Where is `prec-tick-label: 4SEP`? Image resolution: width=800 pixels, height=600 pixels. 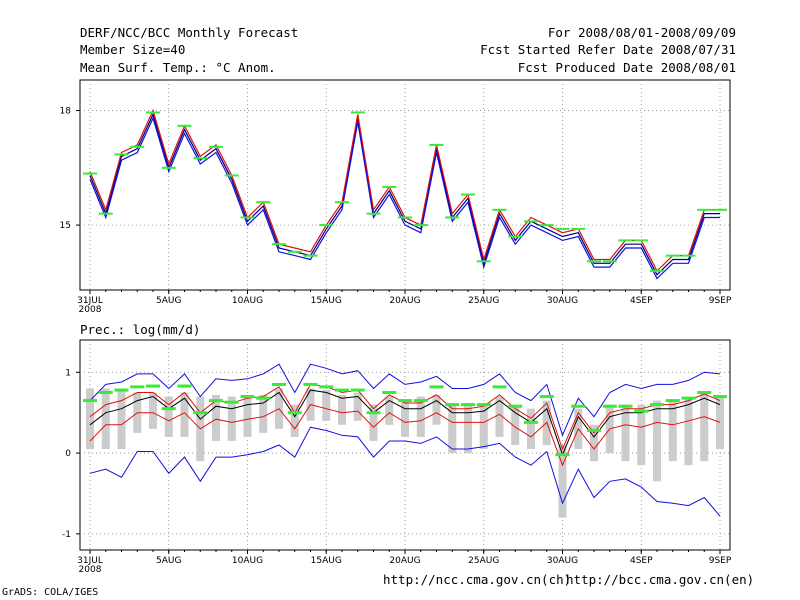 prec-tick-label: 4SEP is located at coordinates (641, 561).